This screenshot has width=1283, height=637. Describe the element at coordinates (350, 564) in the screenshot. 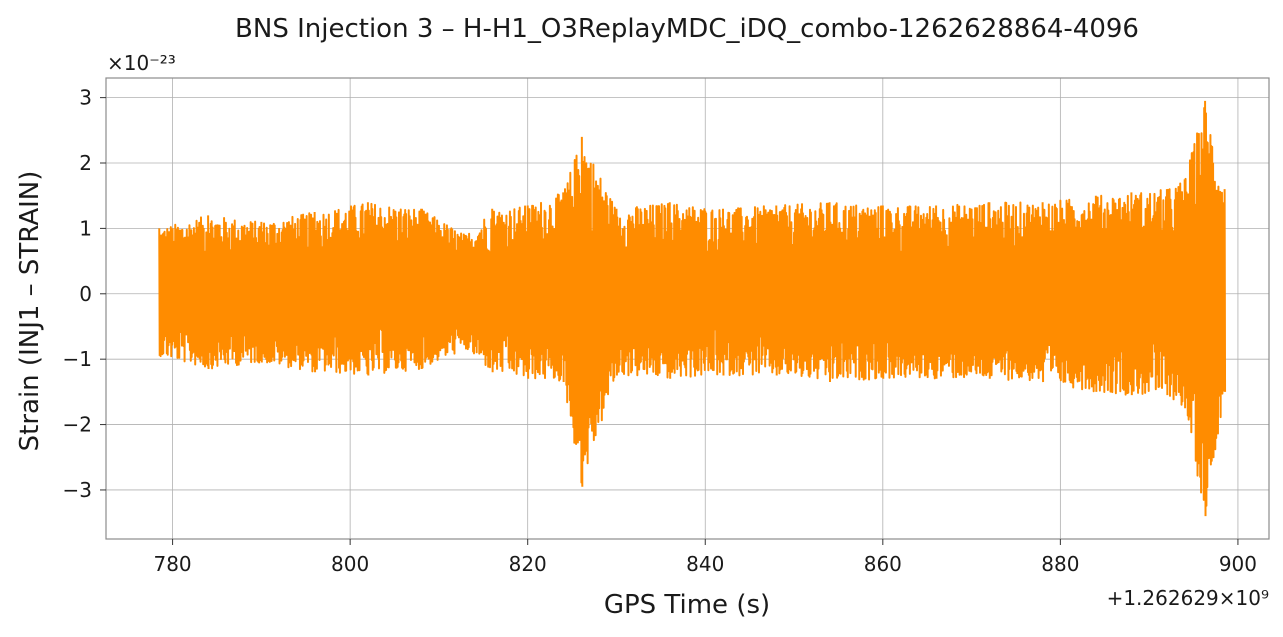

I see `x-tick-label: 800` at that location.